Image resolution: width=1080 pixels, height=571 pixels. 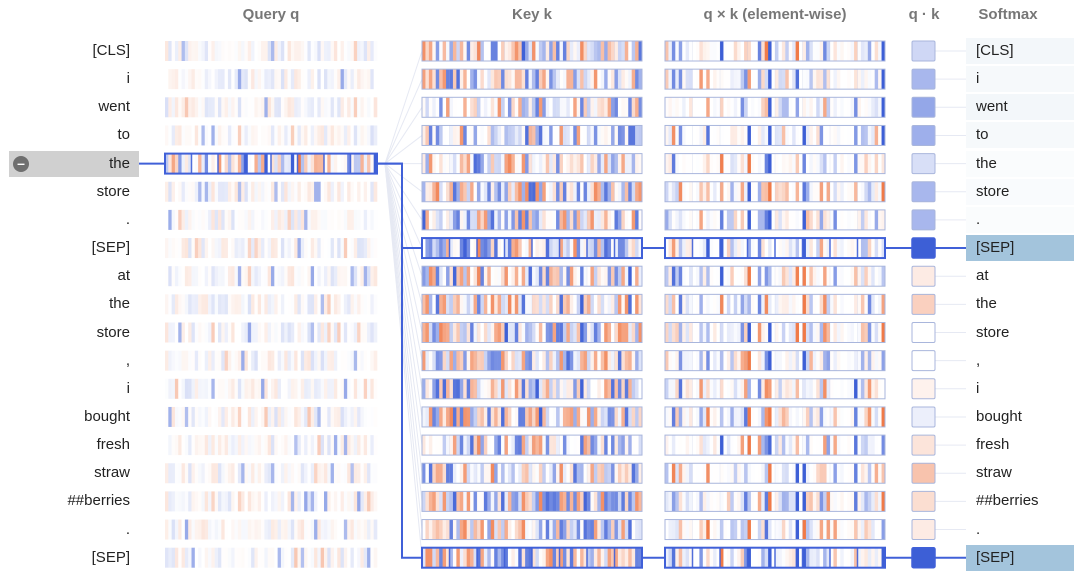 I want to click on query-token: fresh, so click(x=113, y=445).